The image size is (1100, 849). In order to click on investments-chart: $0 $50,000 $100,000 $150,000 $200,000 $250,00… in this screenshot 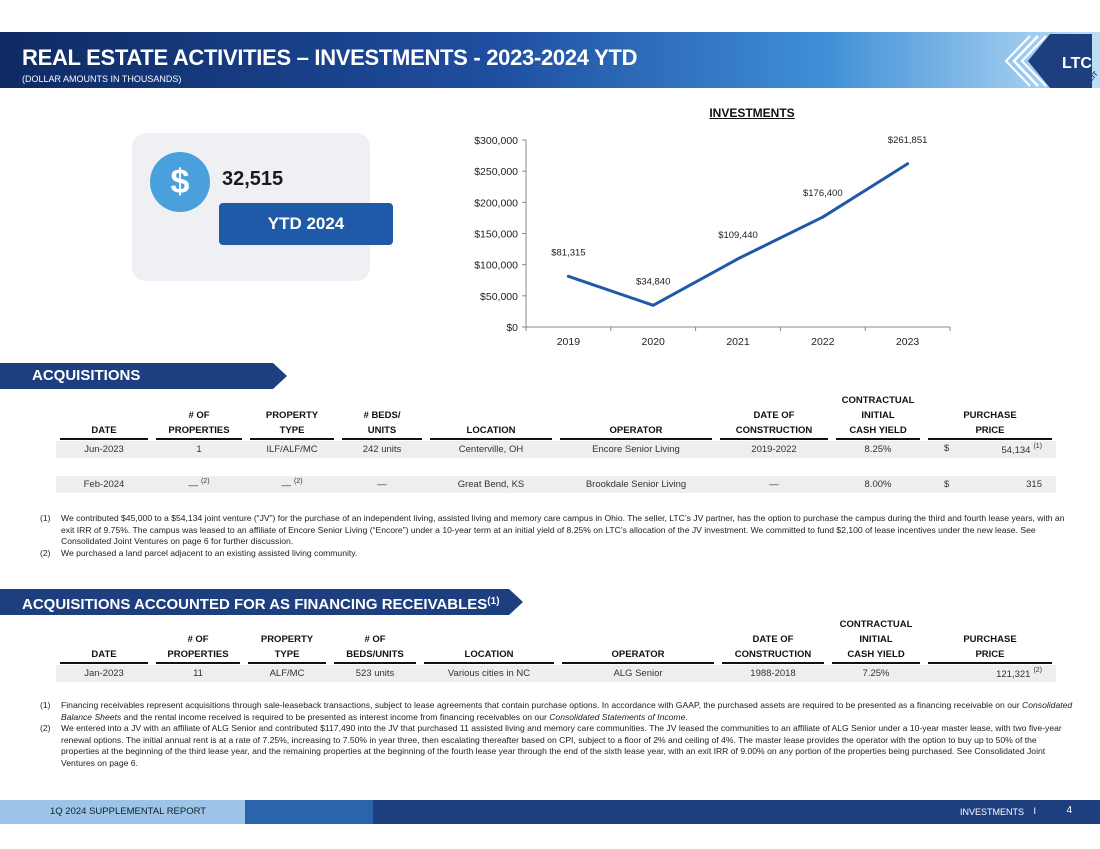, I will do `click(712, 241)`.